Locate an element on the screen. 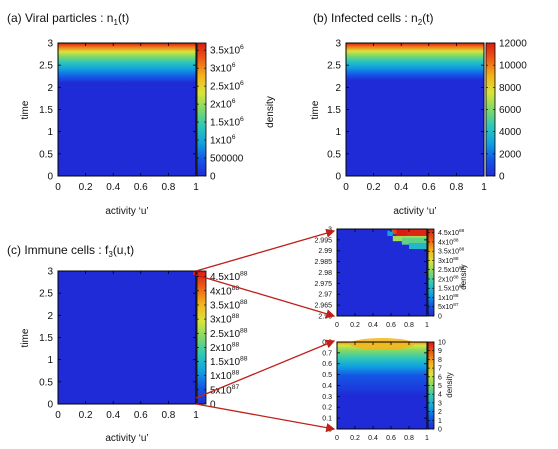  y-tick-label: 2.995 is located at coordinates (323, 240).